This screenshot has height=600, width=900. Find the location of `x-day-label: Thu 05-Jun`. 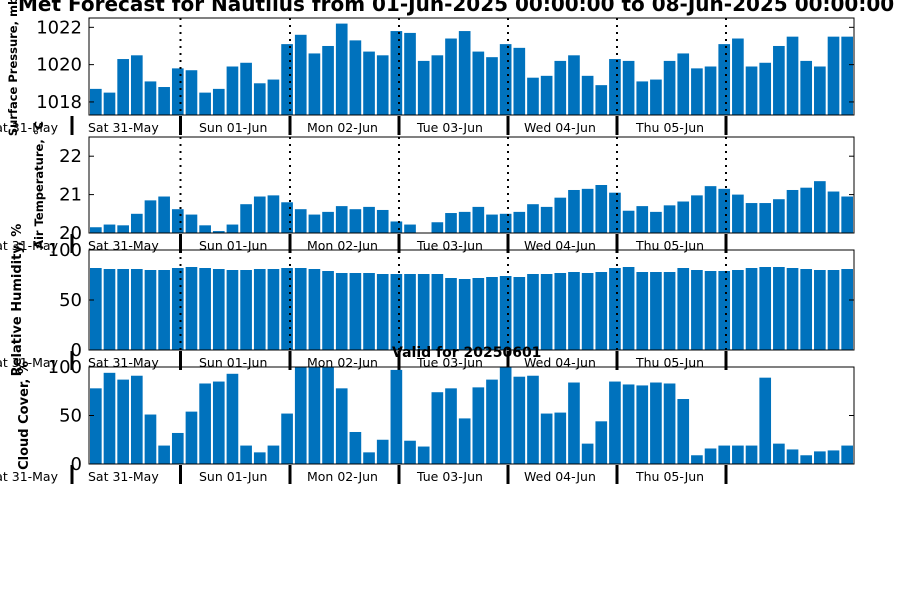

x-day-label: Thu 05-Jun is located at coordinates (669, 362).